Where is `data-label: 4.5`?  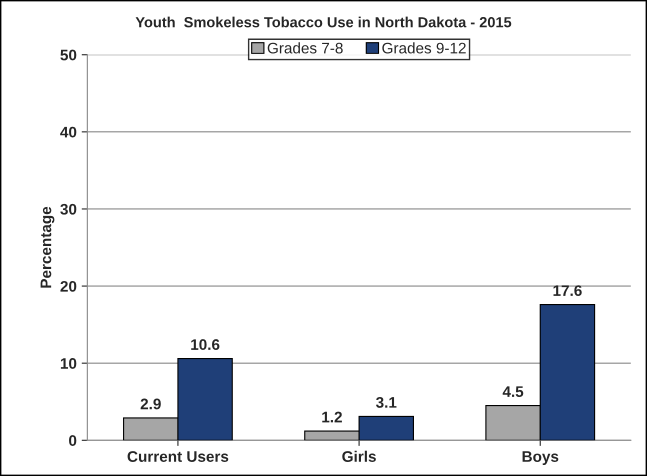 data-label: 4.5 is located at coordinates (513, 392).